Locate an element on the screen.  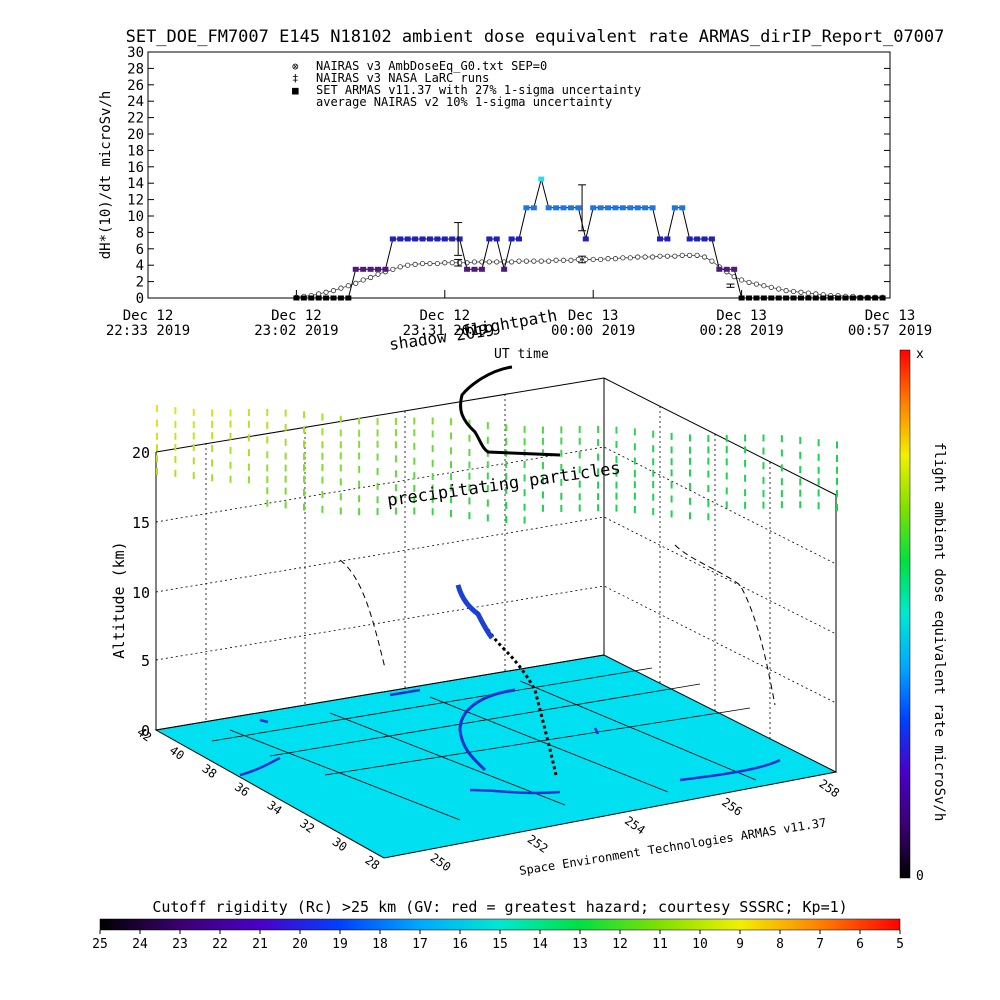
y-tick-label: 14 is located at coordinates (135, 184).